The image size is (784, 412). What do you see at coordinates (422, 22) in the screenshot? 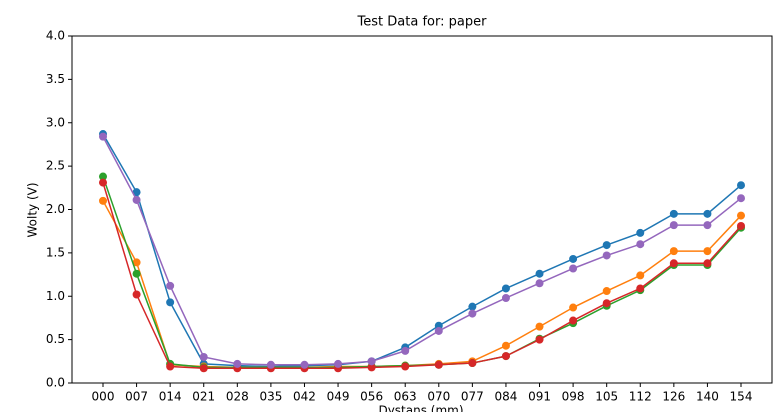
I see `chart-title: Test Data for: paper` at bounding box center [422, 22].